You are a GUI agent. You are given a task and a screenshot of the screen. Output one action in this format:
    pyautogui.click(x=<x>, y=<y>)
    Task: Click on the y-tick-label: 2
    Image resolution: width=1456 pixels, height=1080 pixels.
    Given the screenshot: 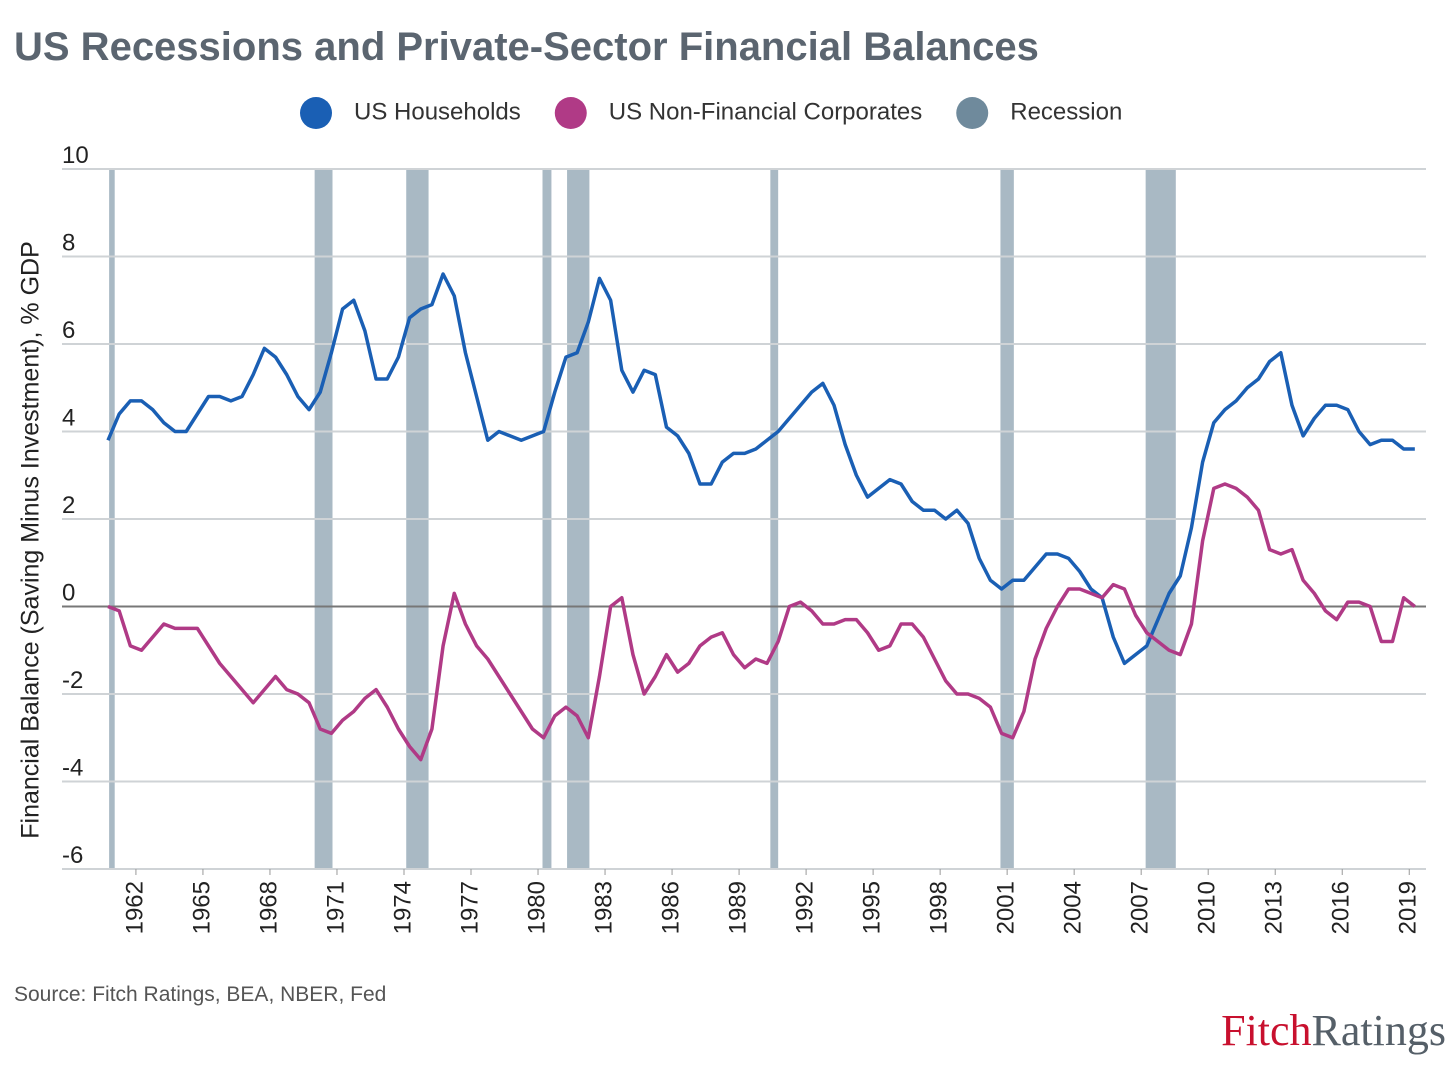 What is the action you would take?
    pyautogui.click(x=68, y=505)
    